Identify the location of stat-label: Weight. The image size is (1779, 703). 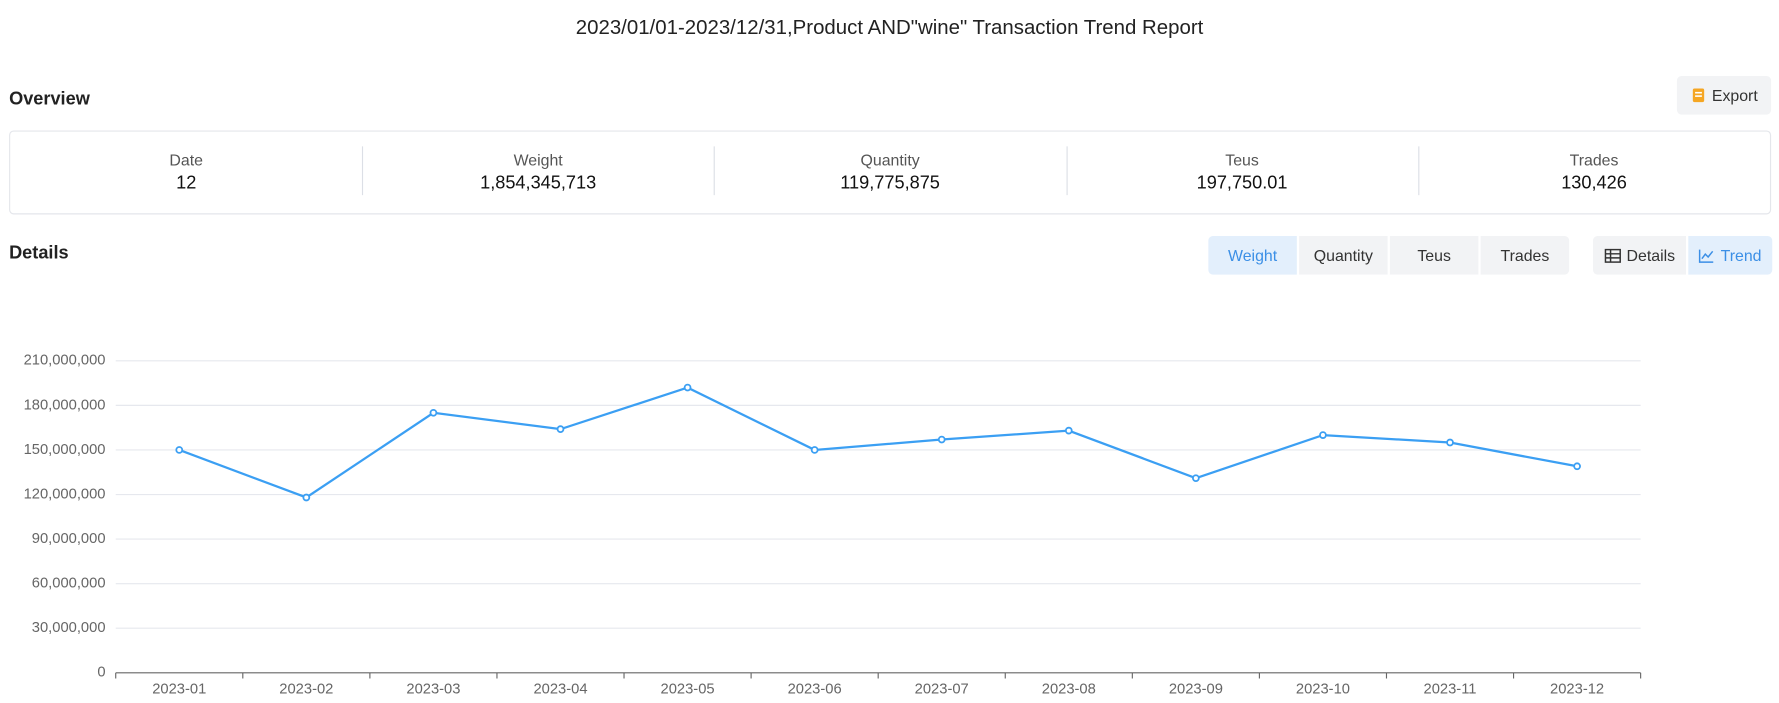
(538, 160).